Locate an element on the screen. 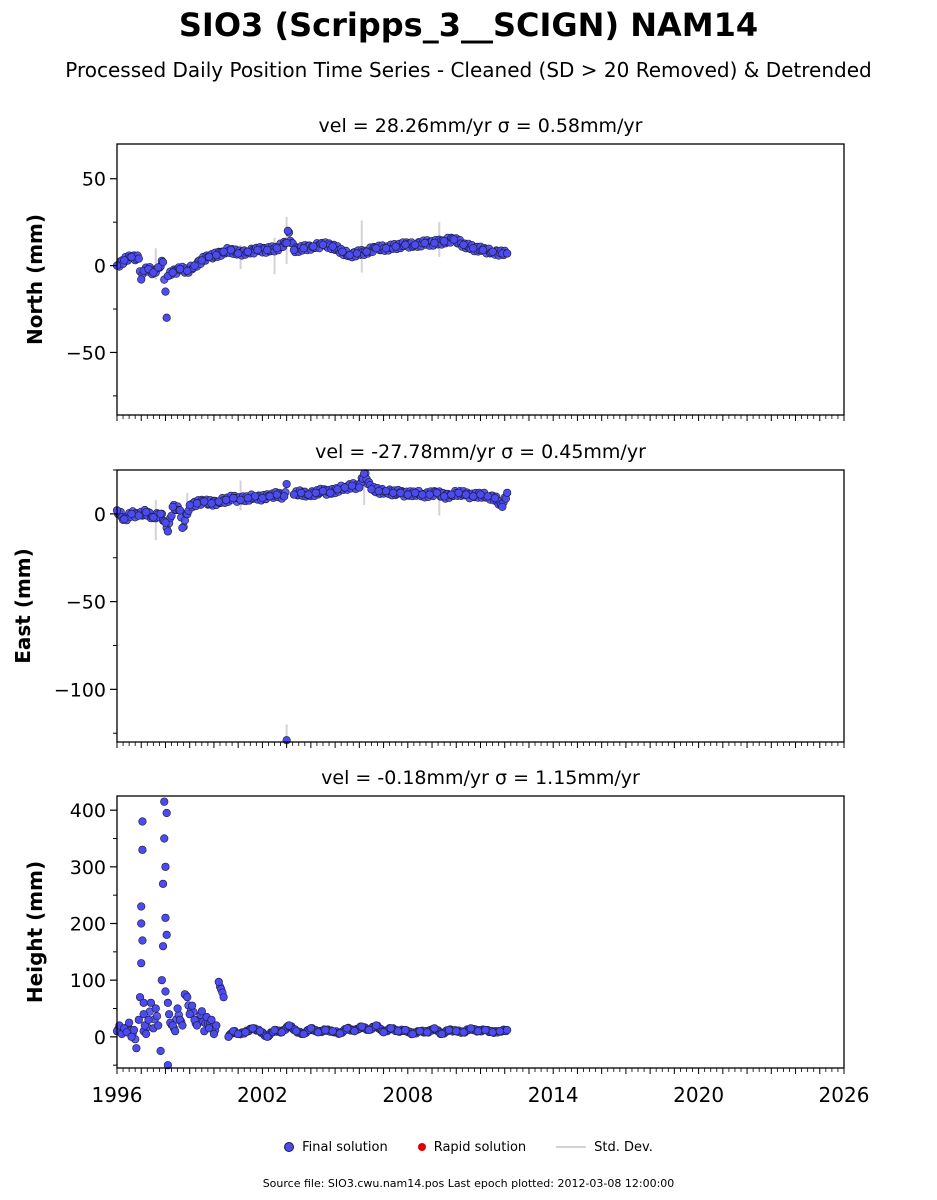  y-tick-label: 100 is located at coordinates (88, 981).